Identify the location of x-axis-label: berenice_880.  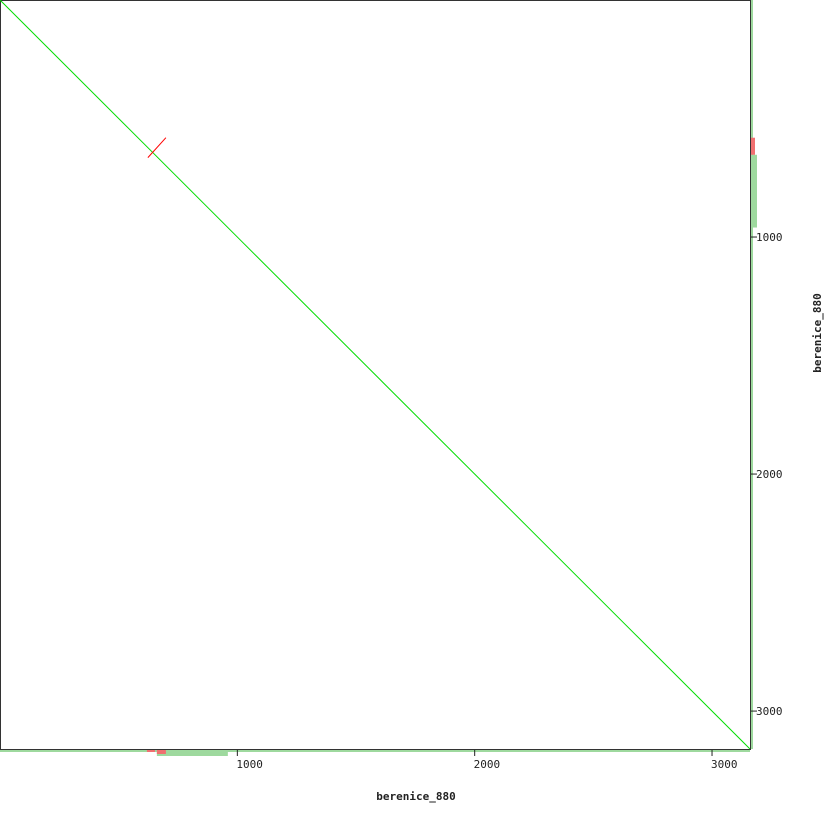
(415, 796).